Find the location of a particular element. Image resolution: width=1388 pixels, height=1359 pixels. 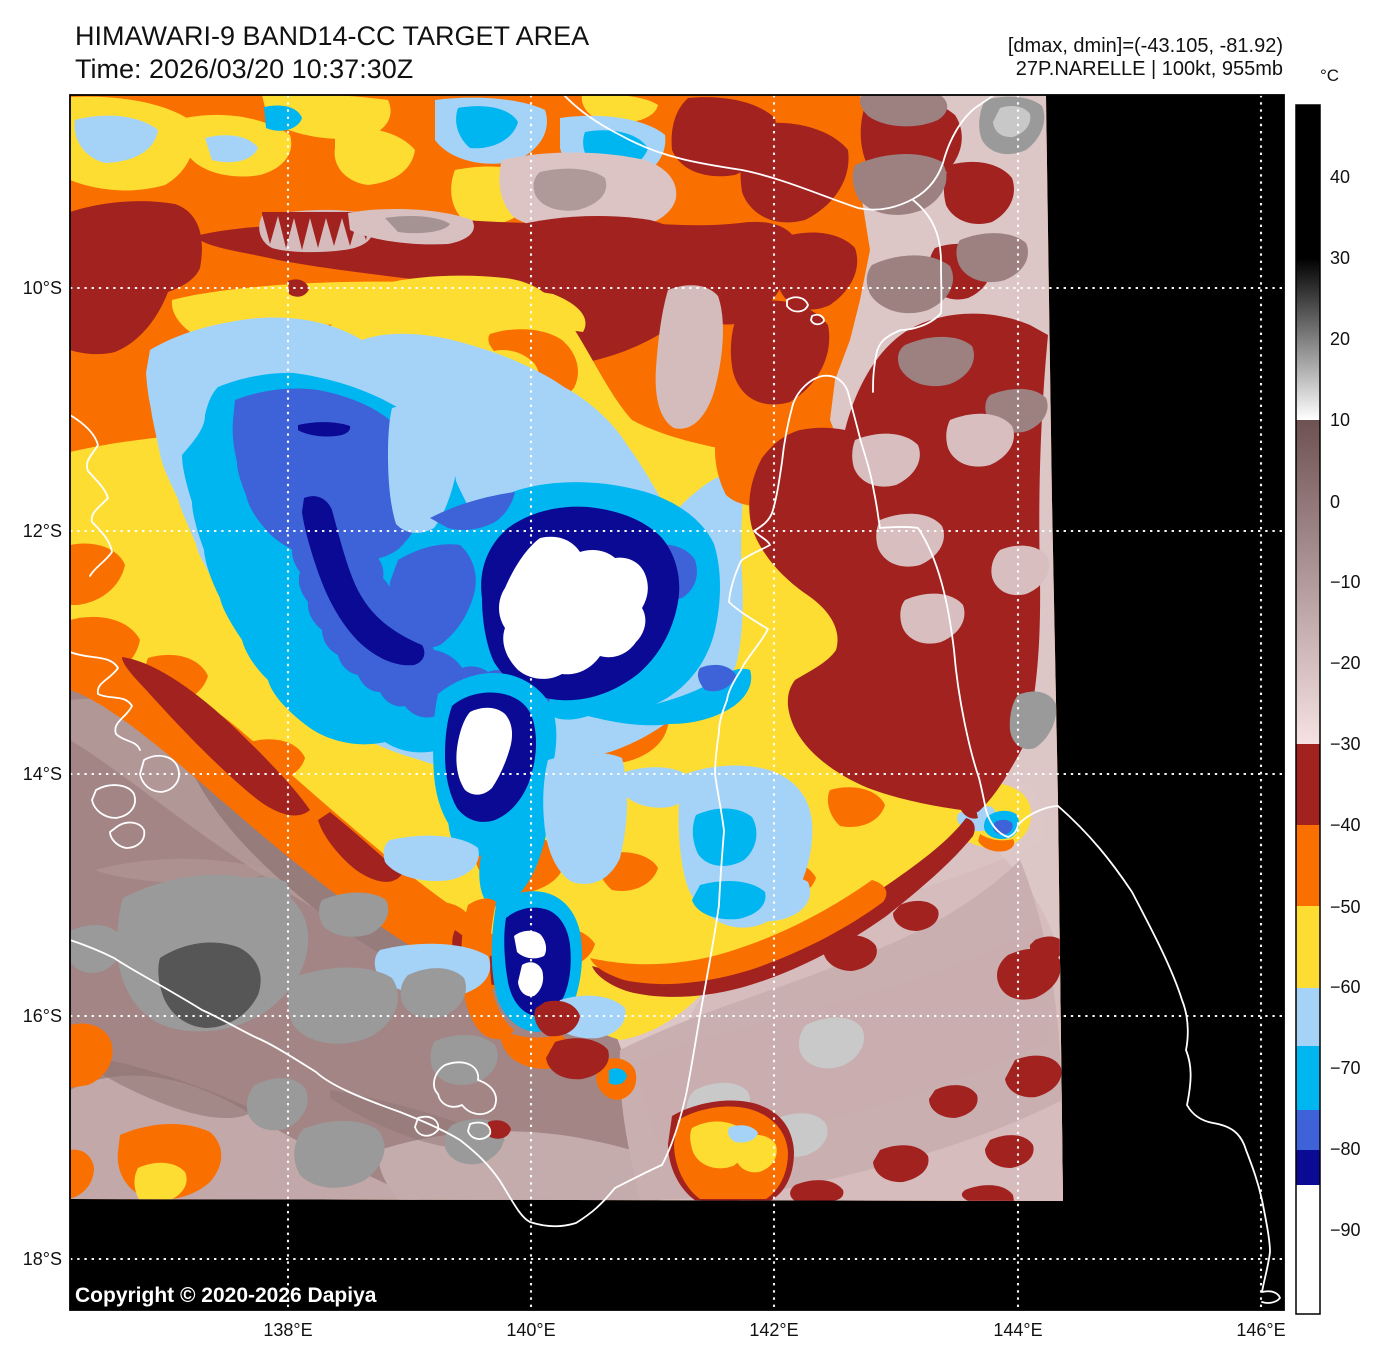

svg-text: 14°S is located at coordinates (42, 774).